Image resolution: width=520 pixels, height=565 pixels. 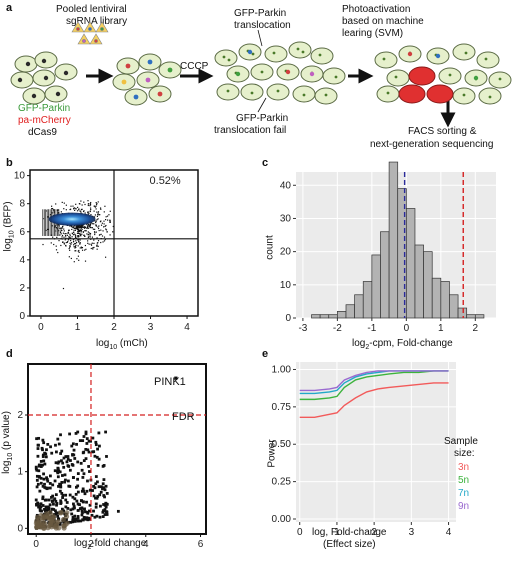 What do you see at coordinates (374, 400) in the screenshot?
I see `e-series-line-3n` at bounding box center [374, 400].